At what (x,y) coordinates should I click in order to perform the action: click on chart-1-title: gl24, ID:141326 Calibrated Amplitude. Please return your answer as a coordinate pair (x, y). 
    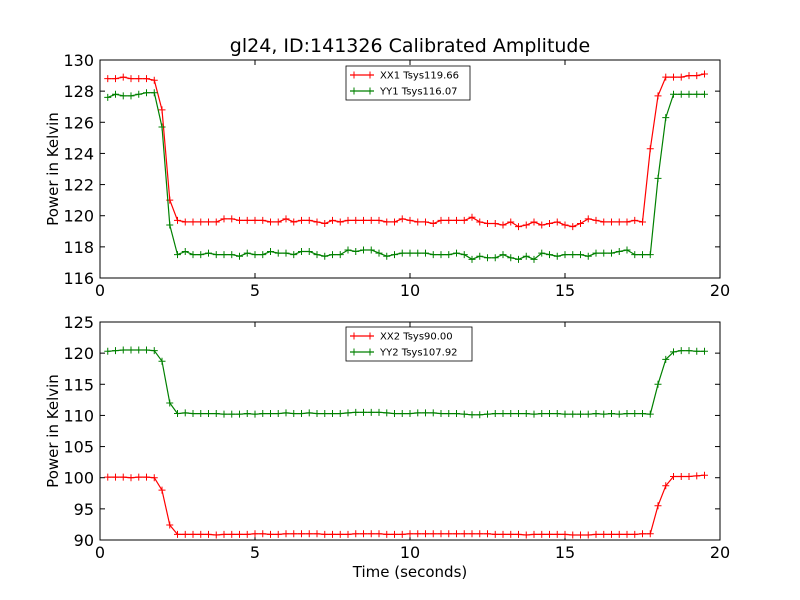
    Looking at the image, I should click on (410, 46).